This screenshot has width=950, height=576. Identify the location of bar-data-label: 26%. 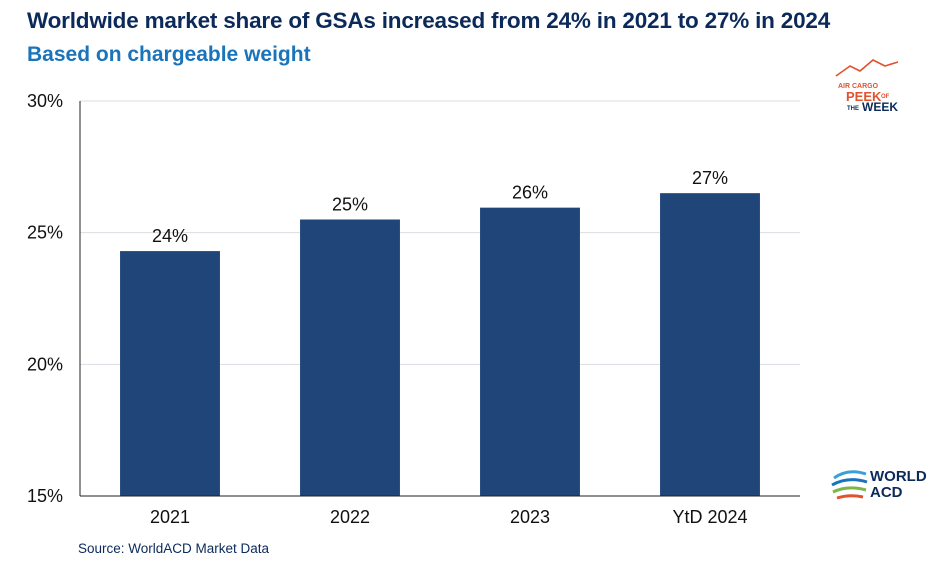
(530, 193).